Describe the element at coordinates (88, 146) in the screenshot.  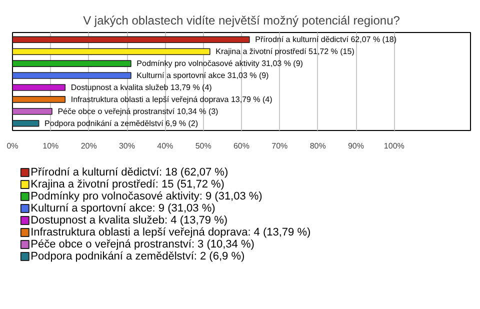
I see `x-tick-label: 20%` at that location.